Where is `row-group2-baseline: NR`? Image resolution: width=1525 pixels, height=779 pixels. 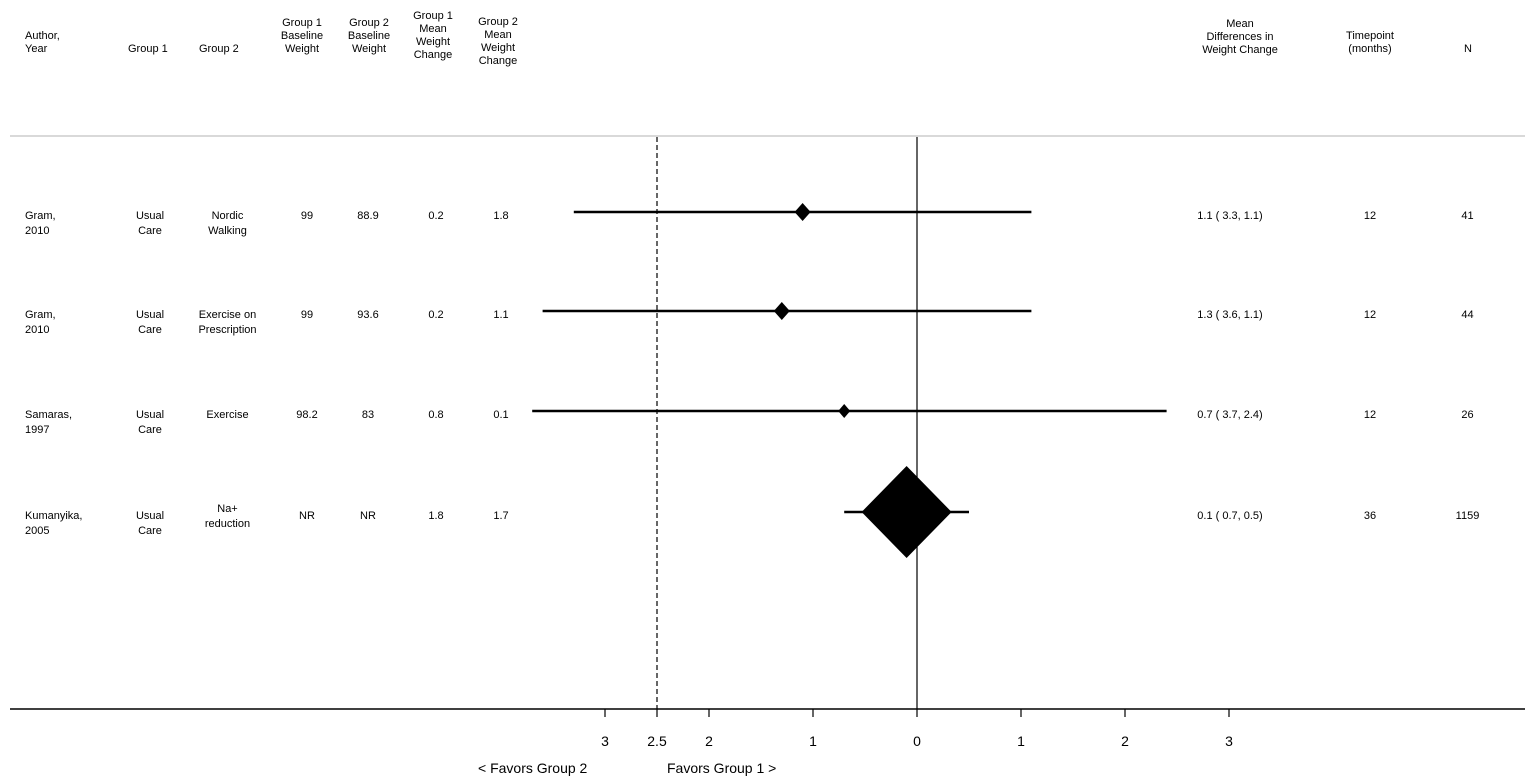 row-group2-baseline: NR is located at coordinates (368, 516).